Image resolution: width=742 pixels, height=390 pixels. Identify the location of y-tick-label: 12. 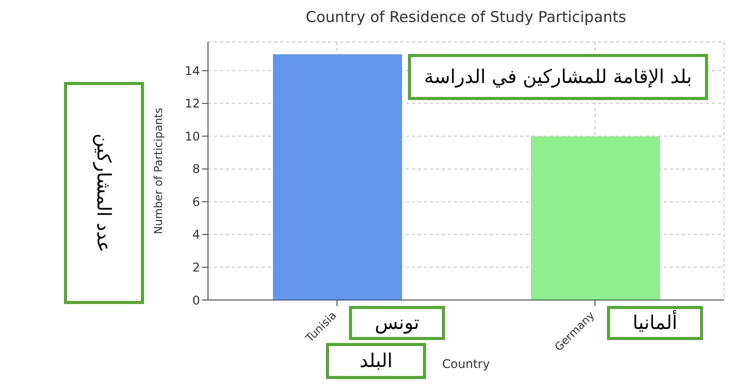
(192, 103).